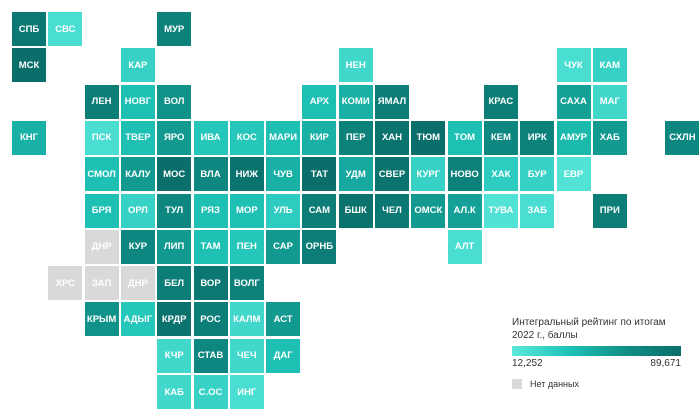 The height and width of the screenshot is (417, 700). Describe the element at coordinates (246, 174) in the screenshot. I see `region-tile-ниж: НИЖ` at that location.